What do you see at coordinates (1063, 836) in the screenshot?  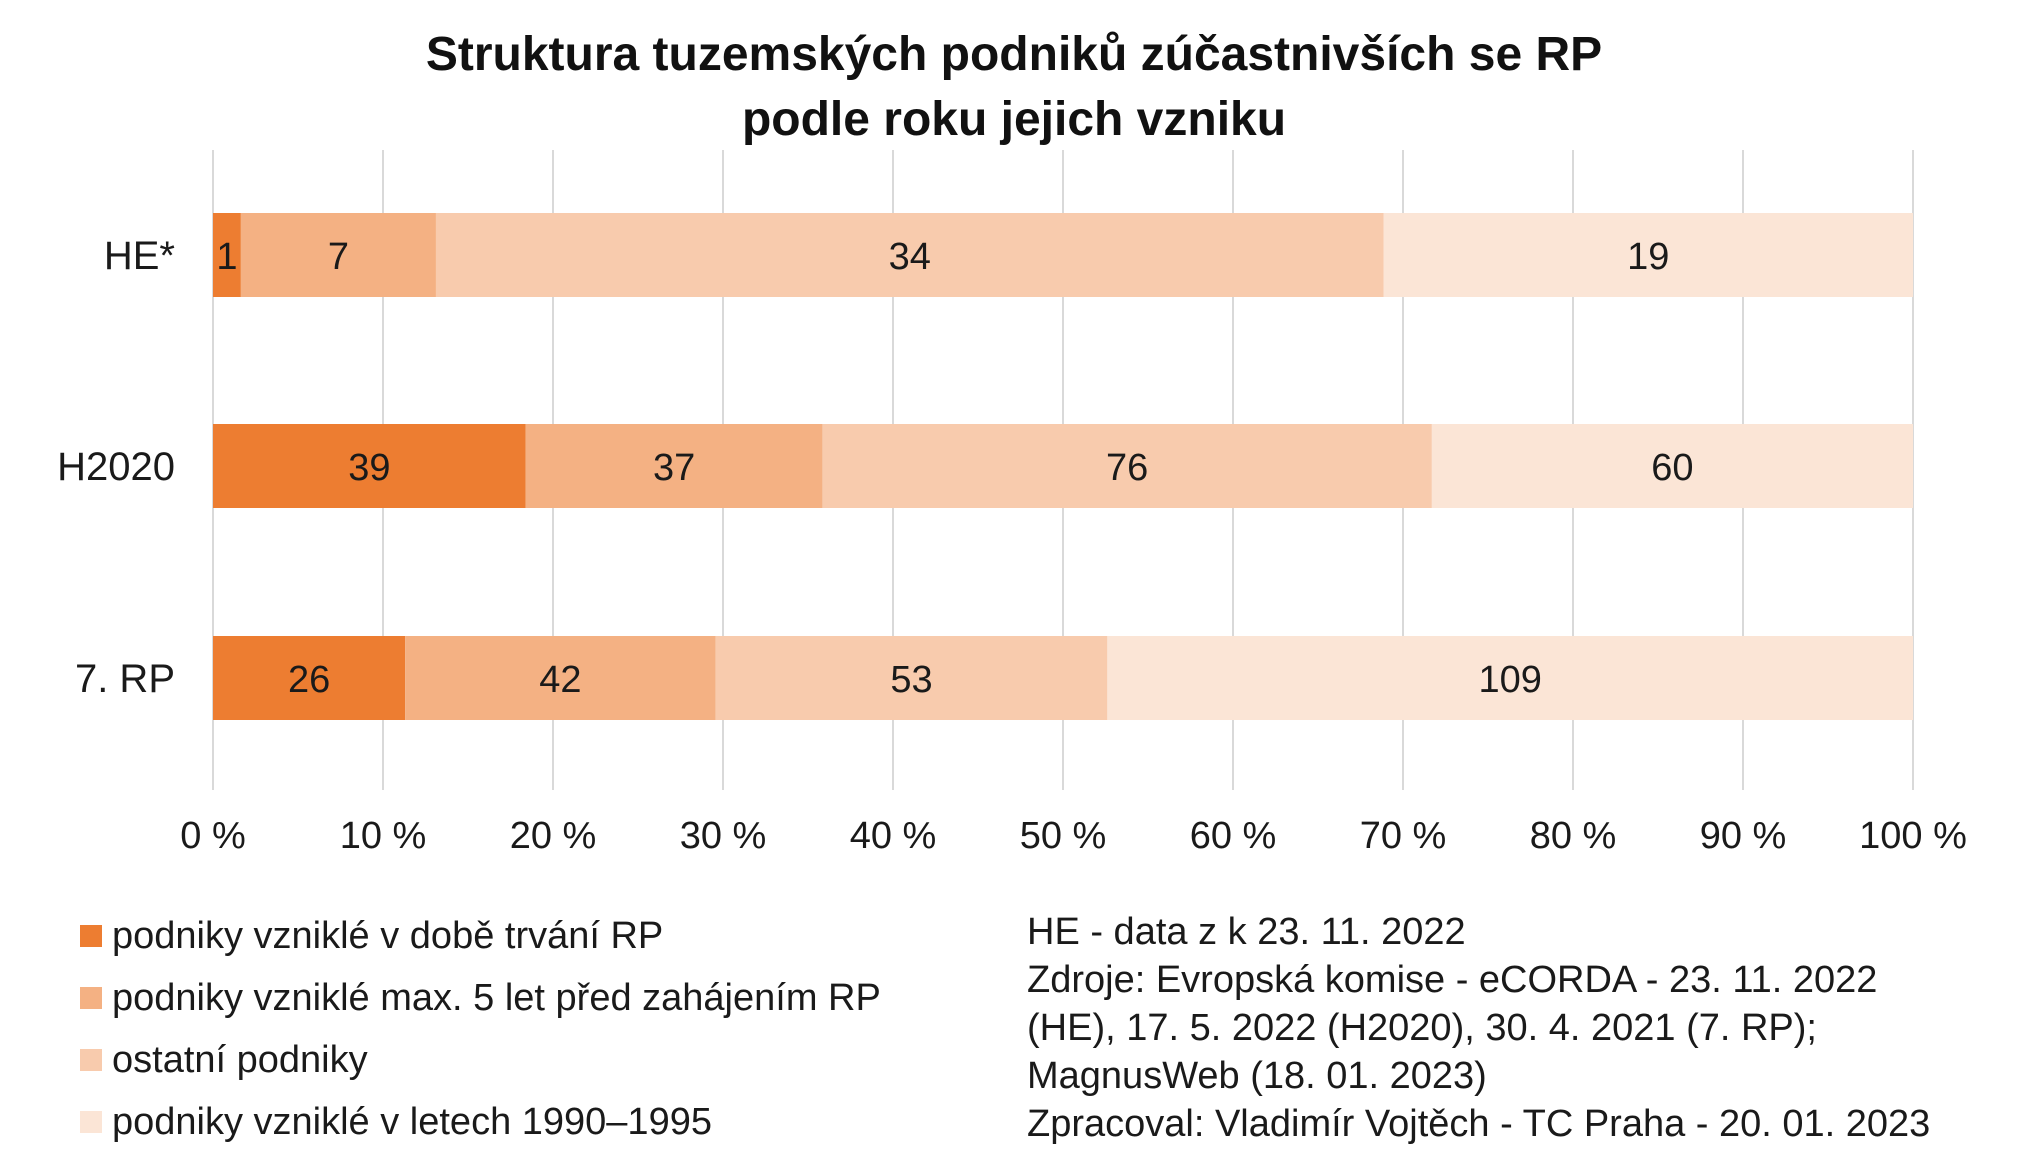 I see `x-tick-label: 50 %` at bounding box center [1063, 836].